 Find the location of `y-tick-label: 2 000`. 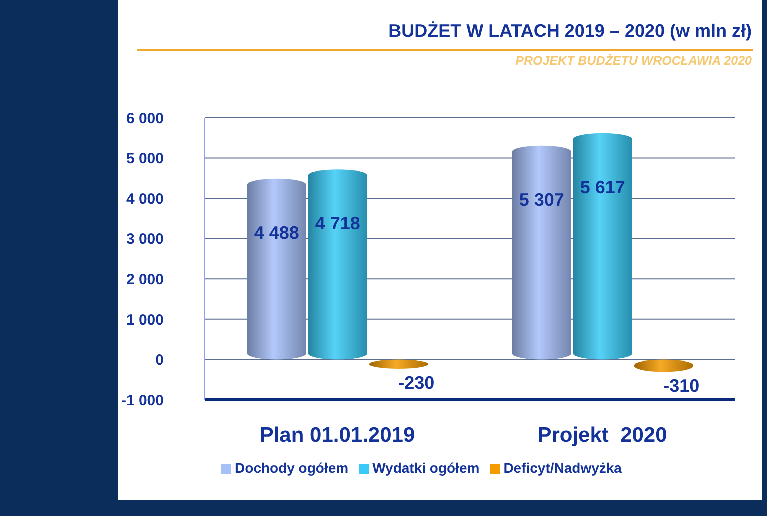

y-tick-label: 2 000 is located at coordinates (145, 279).